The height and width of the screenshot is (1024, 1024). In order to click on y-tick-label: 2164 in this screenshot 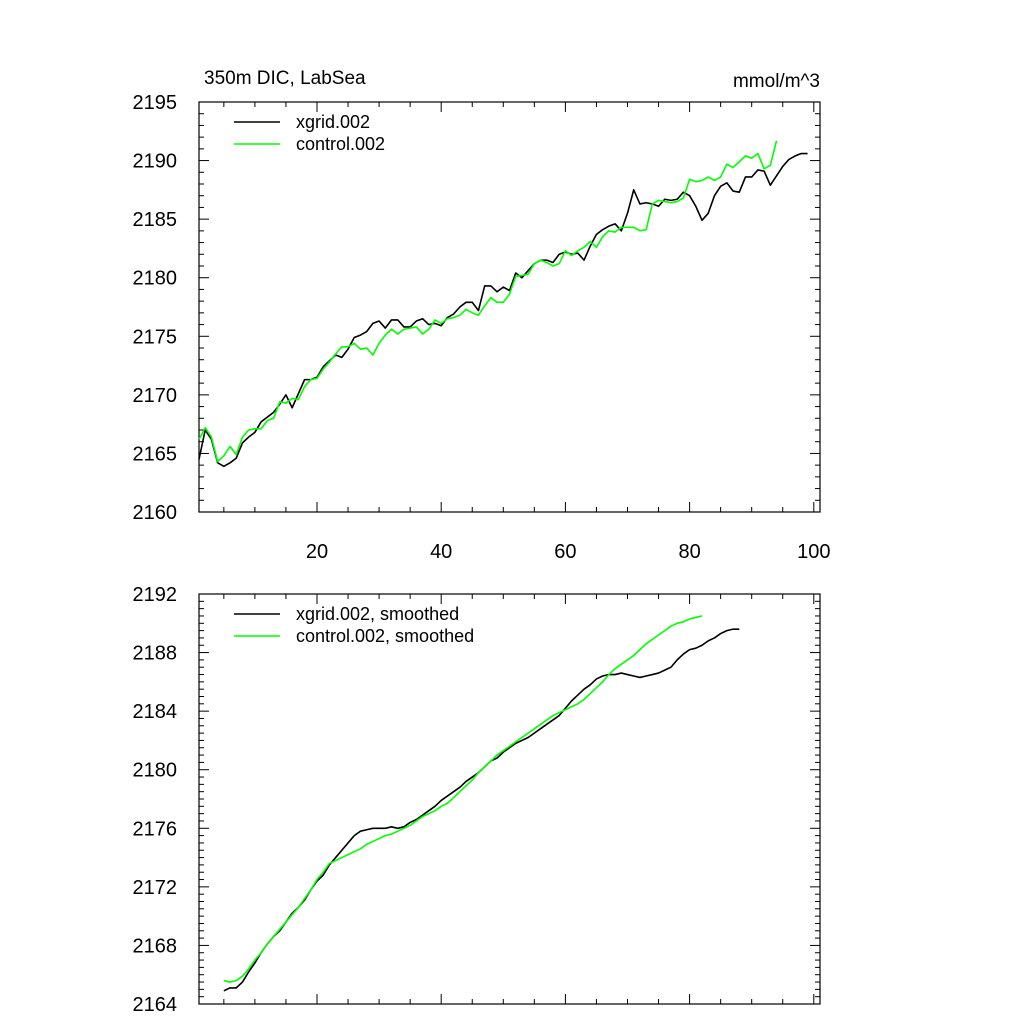, I will do `click(155, 1005)`.